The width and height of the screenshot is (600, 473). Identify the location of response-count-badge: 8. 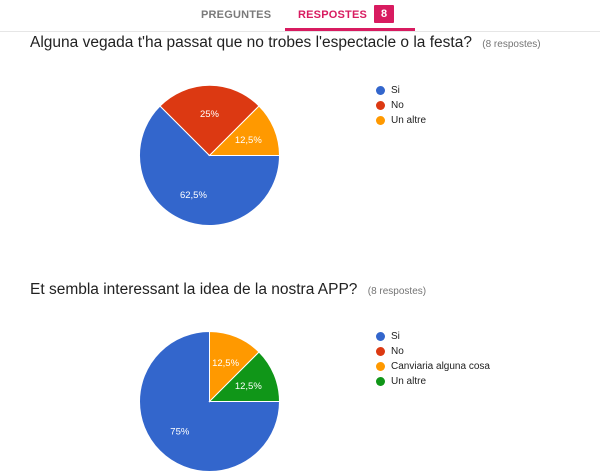
(384, 14).